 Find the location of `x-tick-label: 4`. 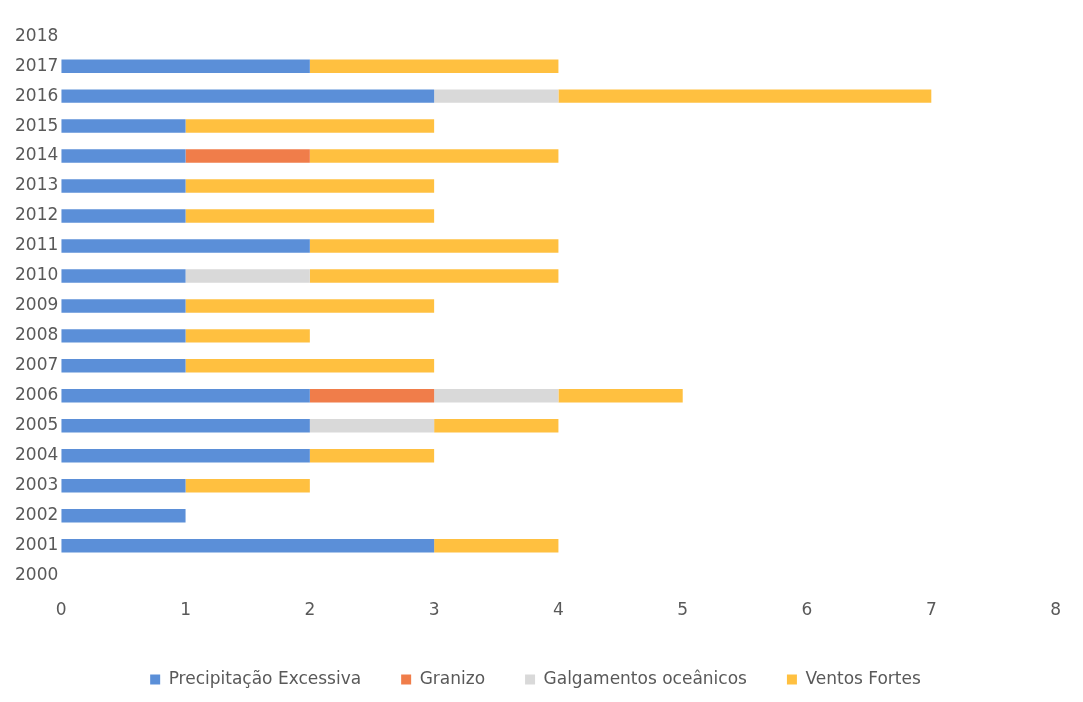

x-tick-label: 4 is located at coordinates (558, 609).